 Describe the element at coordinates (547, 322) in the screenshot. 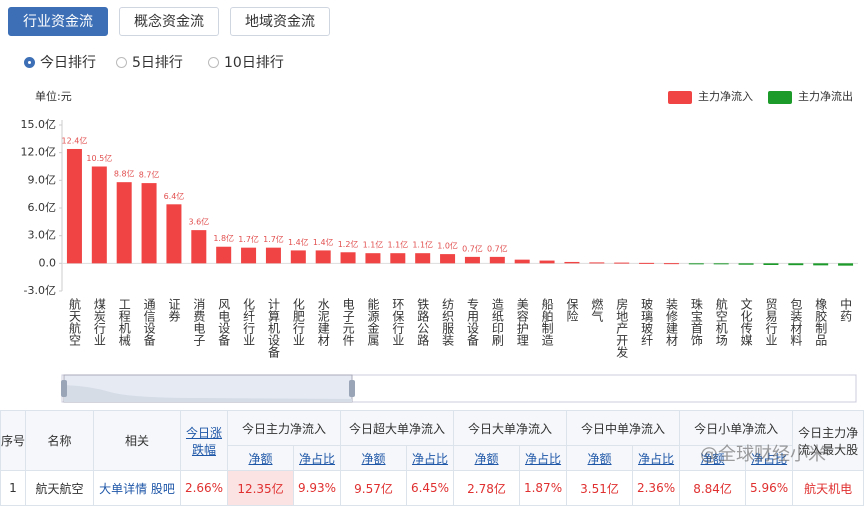

I see `x-tick-label: 船舶制造` at that location.